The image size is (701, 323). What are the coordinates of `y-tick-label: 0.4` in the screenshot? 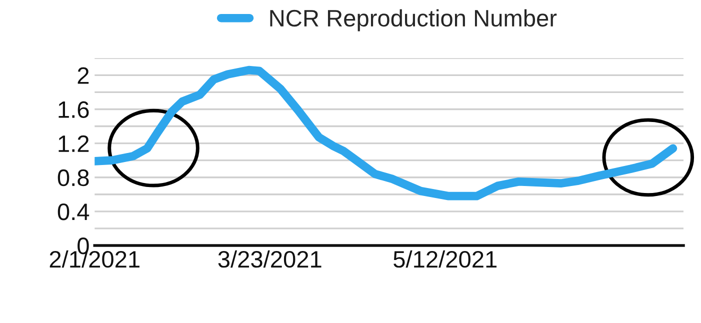 It's located at (74, 211).